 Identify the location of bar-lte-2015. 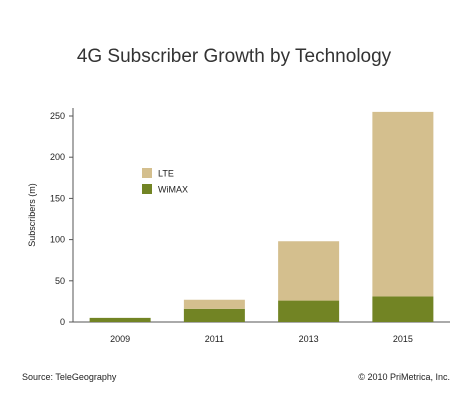
(403, 204).